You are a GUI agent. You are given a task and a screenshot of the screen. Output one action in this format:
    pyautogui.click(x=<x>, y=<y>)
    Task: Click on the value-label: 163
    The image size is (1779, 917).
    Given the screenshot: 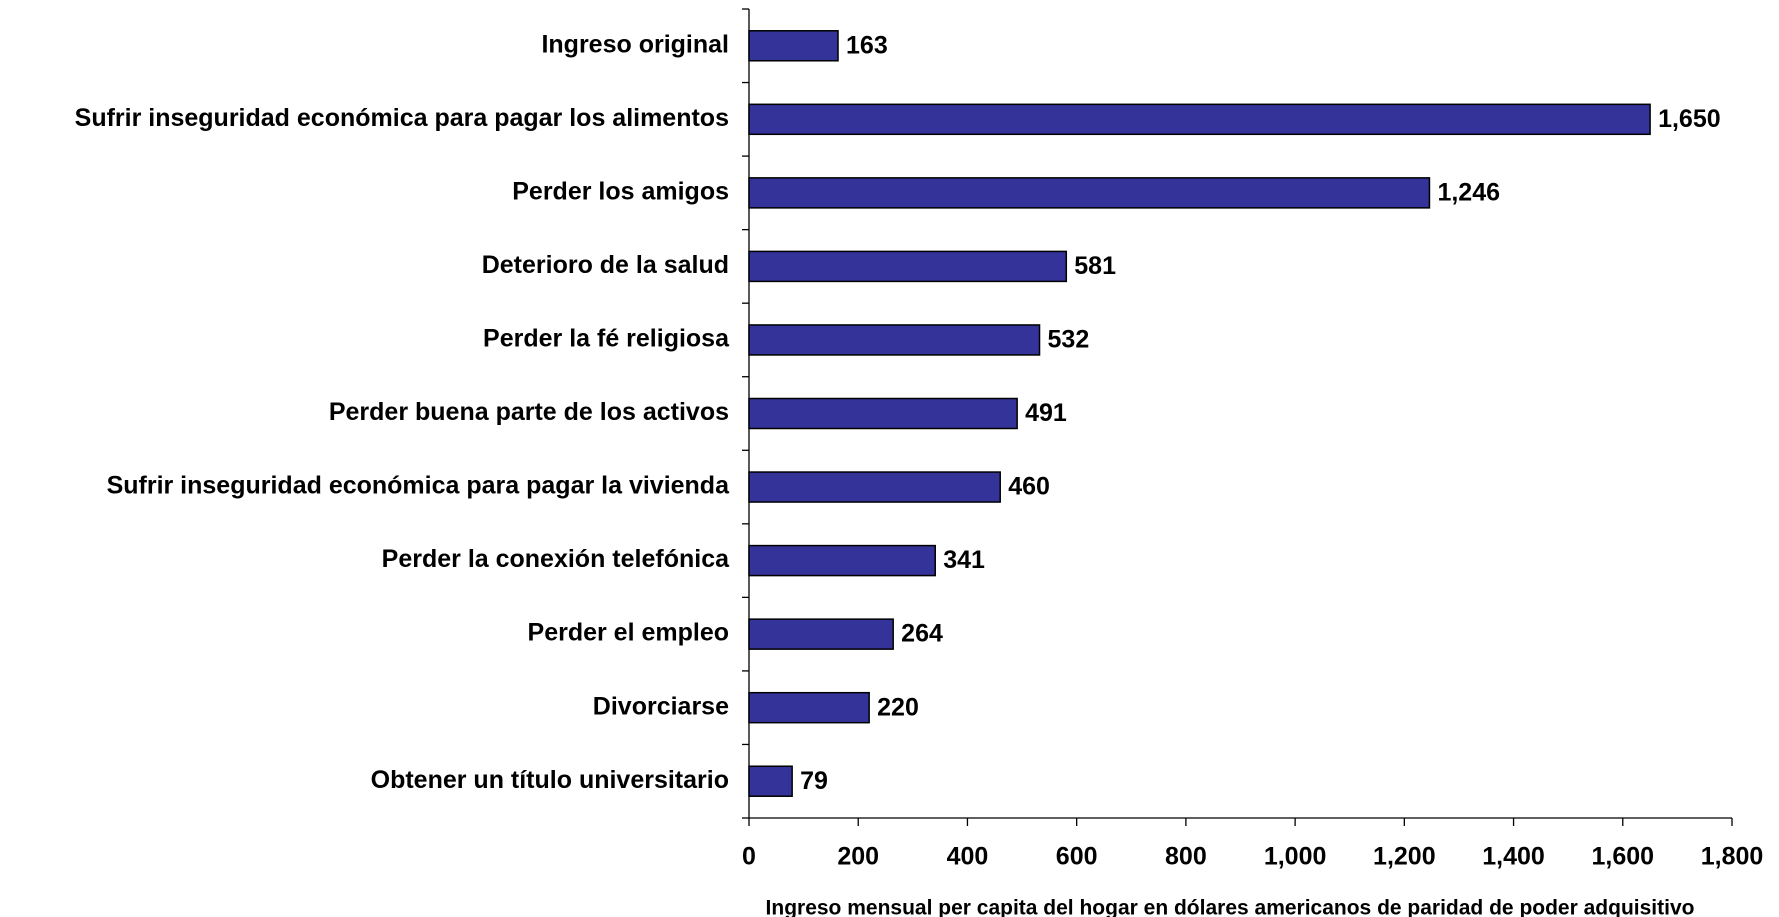 What is the action you would take?
    pyautogui.click(x=867, y=45)
    